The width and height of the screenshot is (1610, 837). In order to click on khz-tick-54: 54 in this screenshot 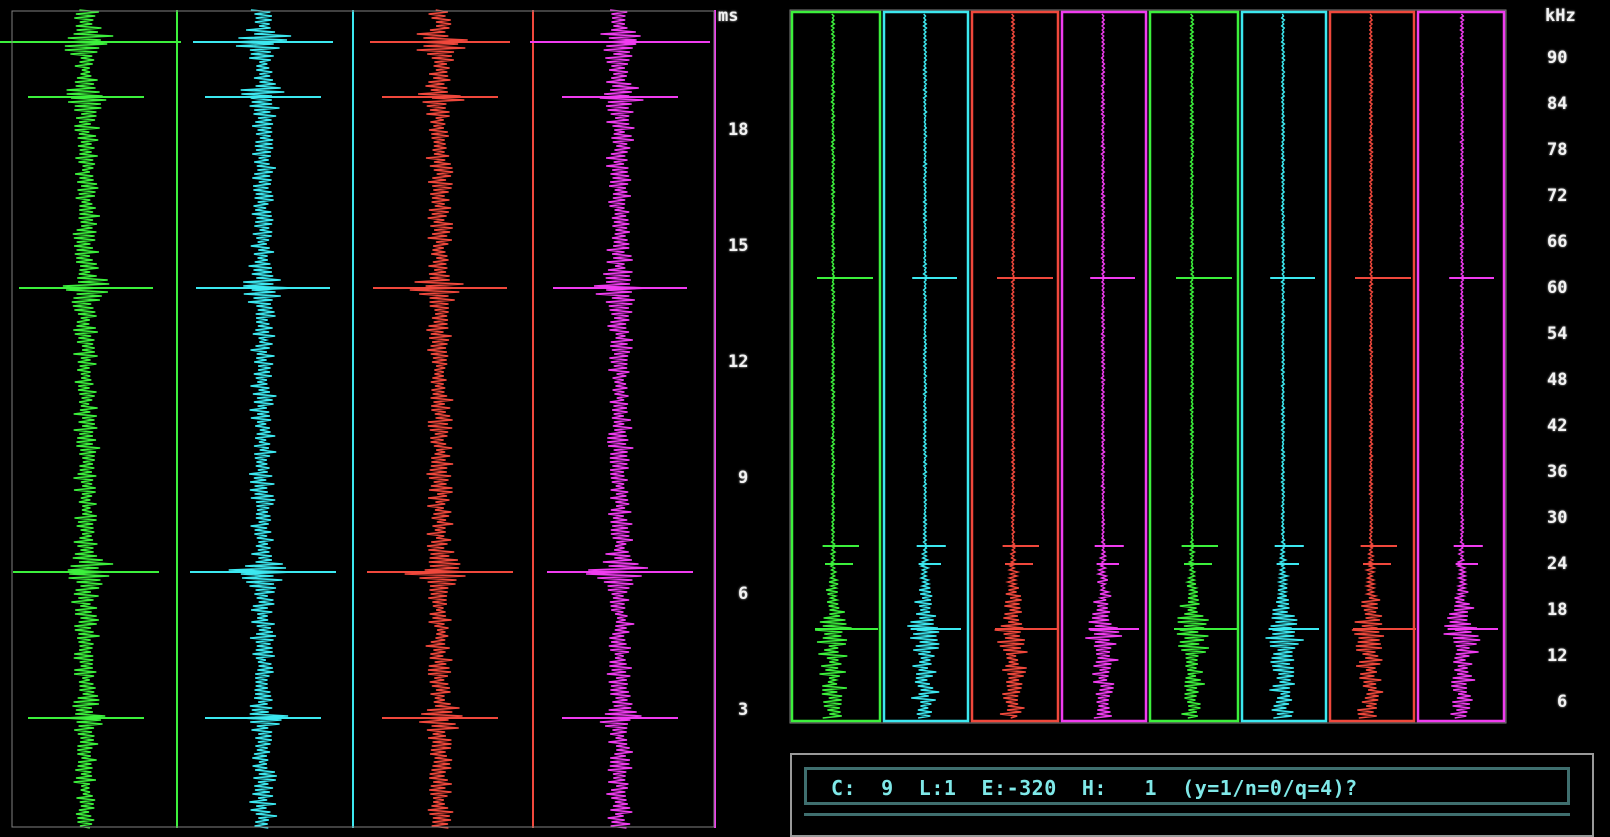, I will do `click(1557, 334)`.